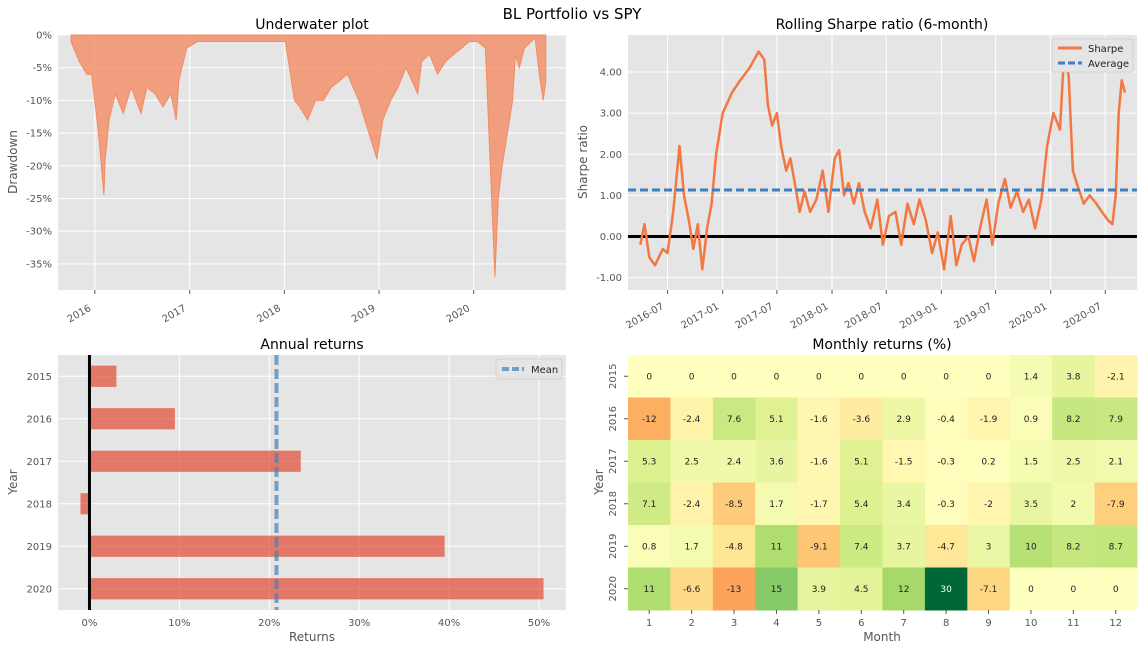  Describe the element at coordinates (39, 589) in the screenshot. I see `annual-y-tick-label: 2020` at that location.